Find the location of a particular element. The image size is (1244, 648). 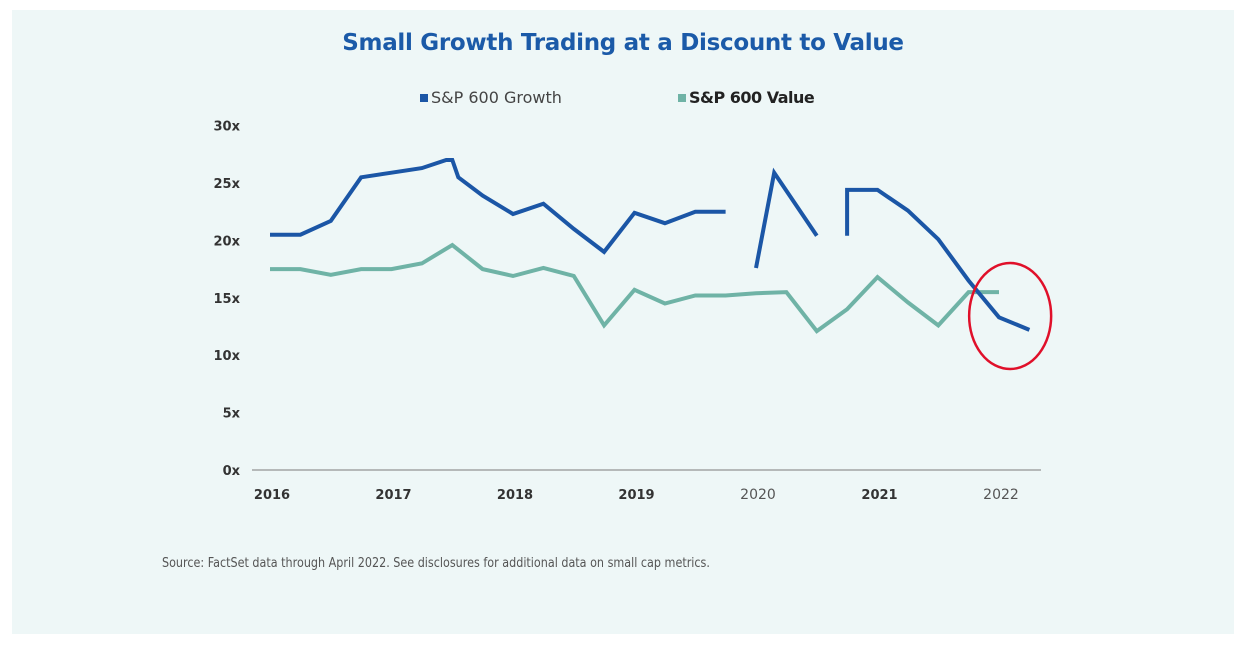

x-tick-label: 2017 is located at coordinates (393, 495).